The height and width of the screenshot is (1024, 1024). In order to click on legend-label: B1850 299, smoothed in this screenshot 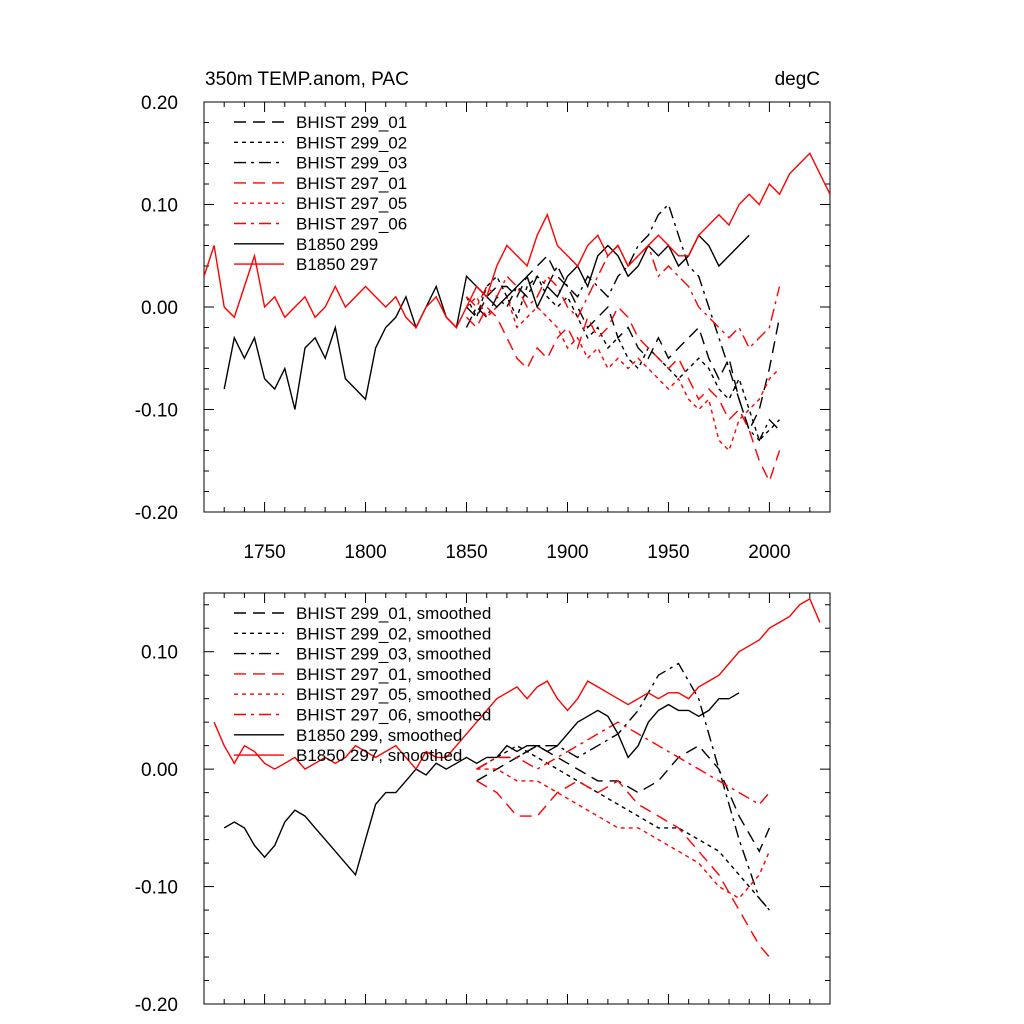, I will do `click(379, 735)`.